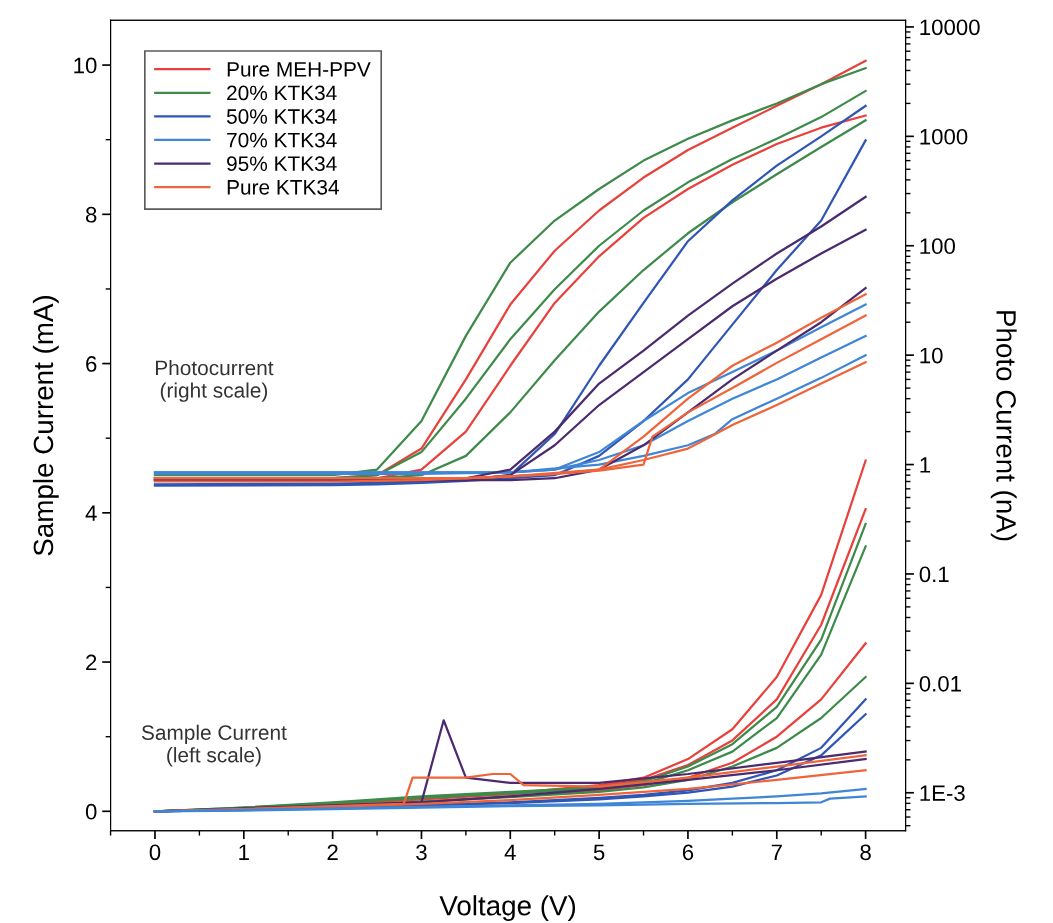 This screenshot has width=1053, height=923. I want to click on legend-label: 20% KTK34, so click(282, 93).